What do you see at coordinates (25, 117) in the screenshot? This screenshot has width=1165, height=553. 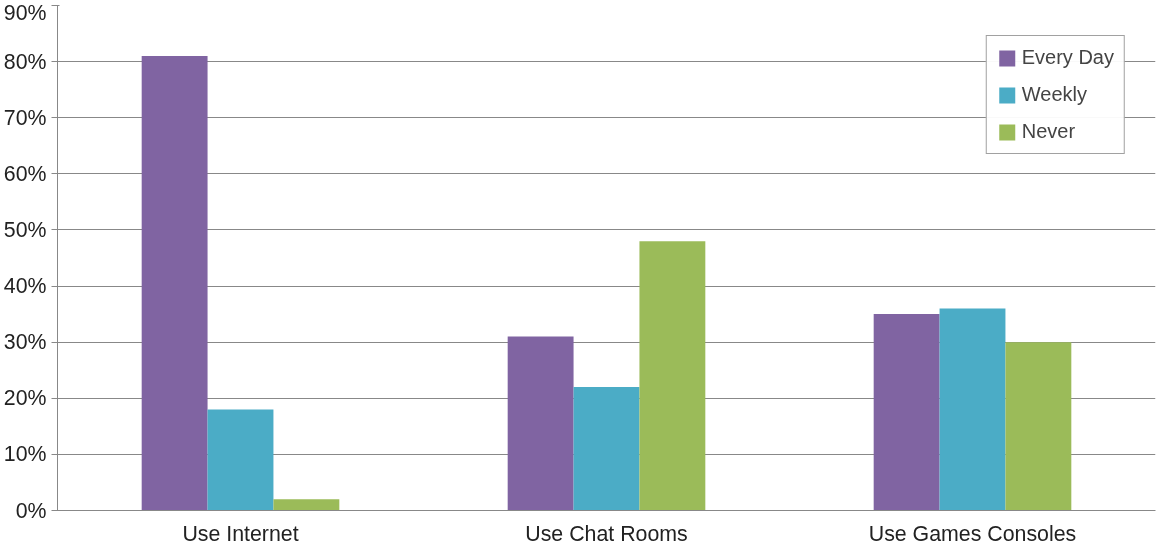 I see `y-tick-label: 70%` at bounding box center [25, 117].